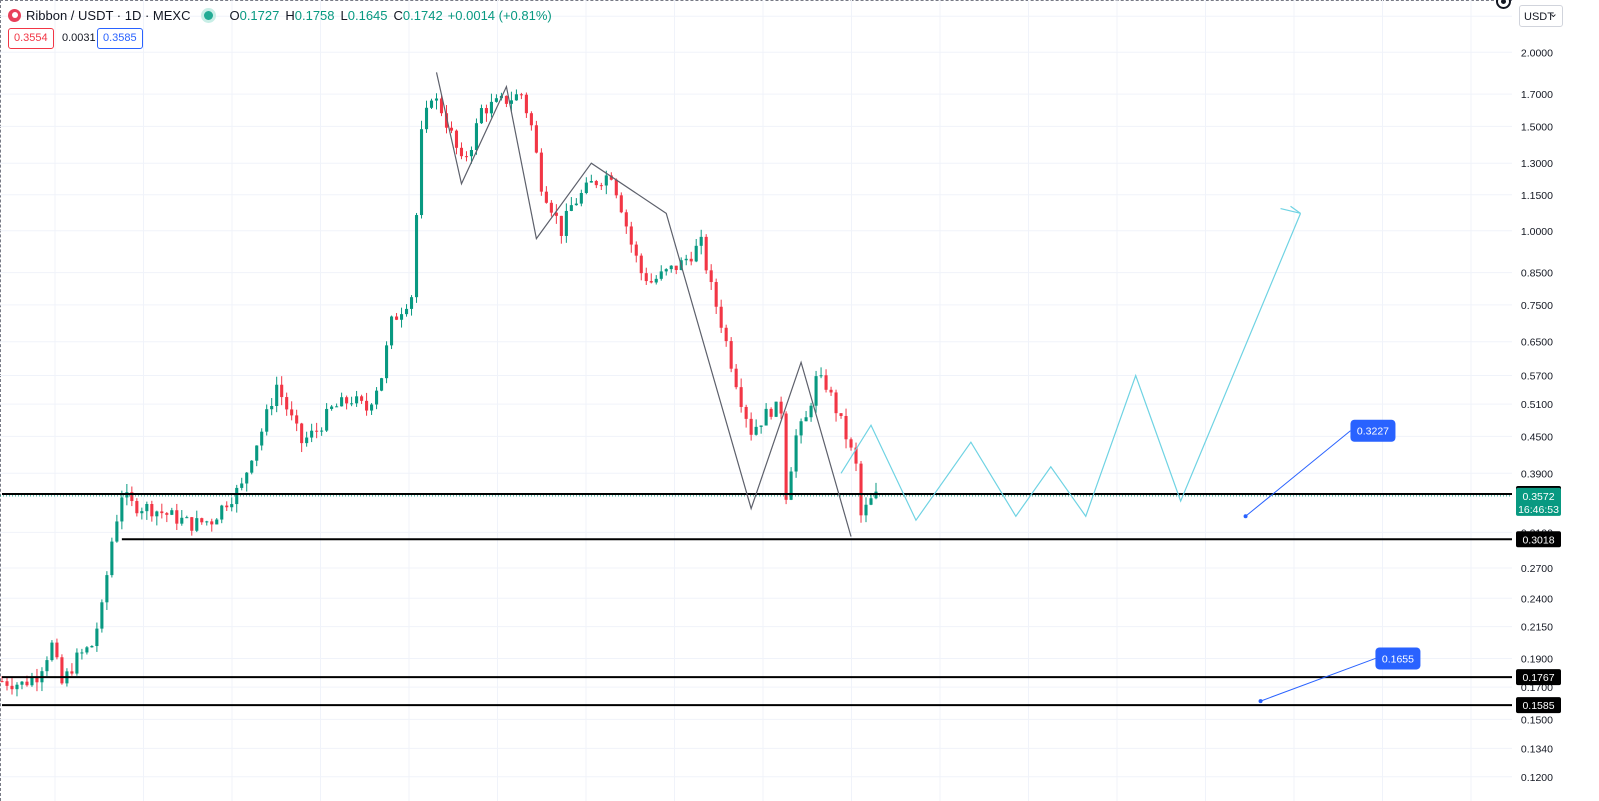  I want to click on sell-button: 0.3554, so click(31, 38).